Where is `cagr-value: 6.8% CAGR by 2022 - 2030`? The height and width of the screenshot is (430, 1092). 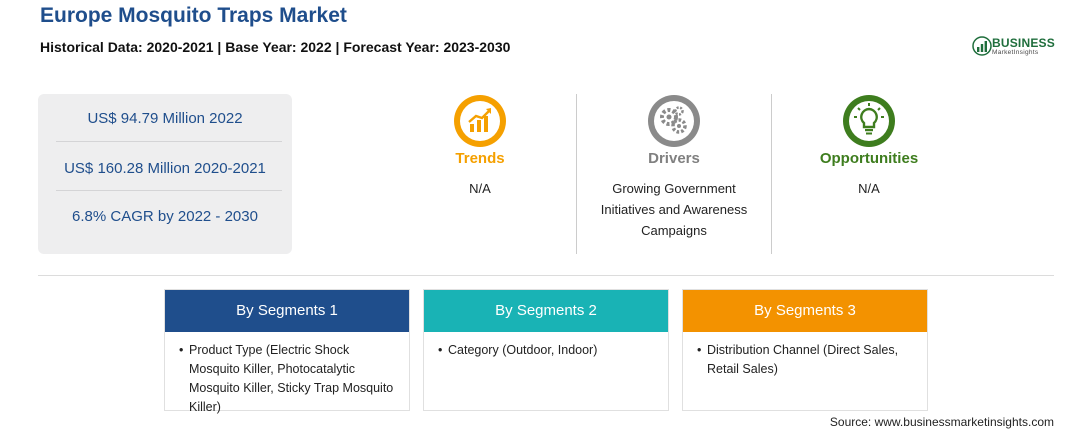
cagr-value: 6.8% CAGR by 2022 - 2030 is located at coordinates (165, 216).